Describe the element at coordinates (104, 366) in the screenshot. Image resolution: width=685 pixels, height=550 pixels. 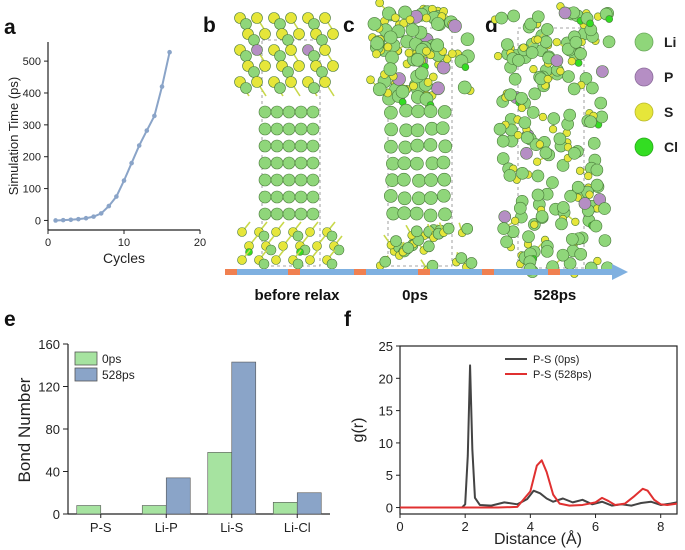
I see `chart-e-legend: 0ps 528ps` at that location.